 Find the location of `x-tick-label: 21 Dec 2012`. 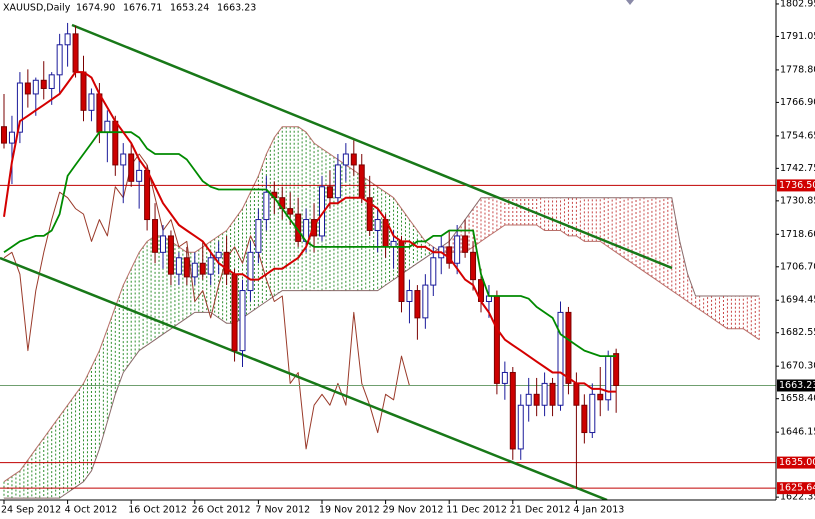

x-tick-label: 21 Dec 2012 is located at coordinates (540, 510).